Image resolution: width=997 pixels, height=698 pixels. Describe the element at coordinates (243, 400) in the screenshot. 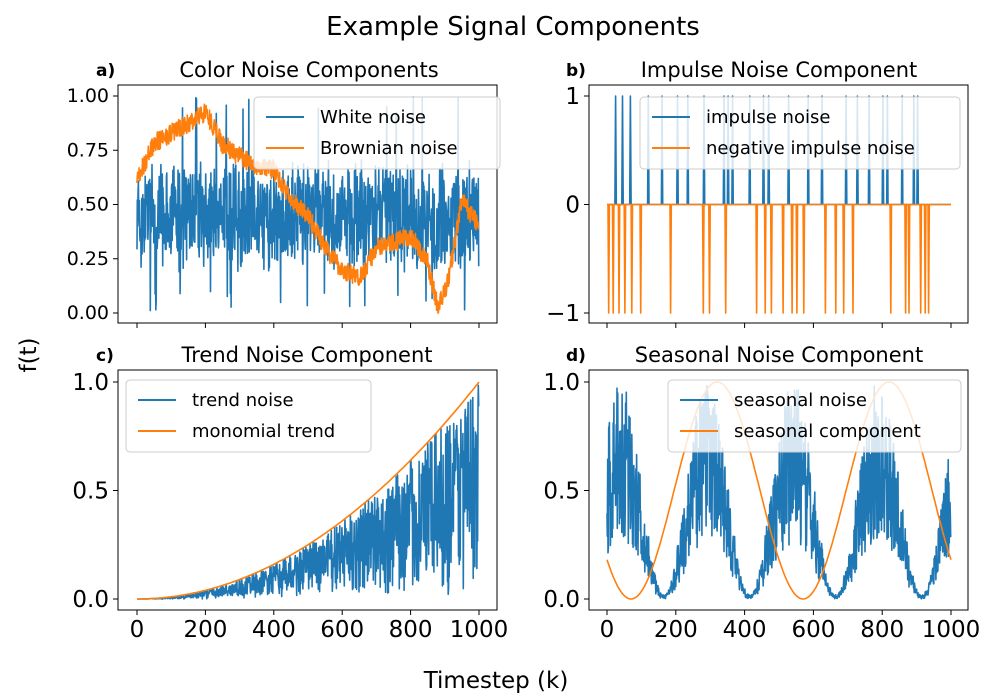

I see `legend-label: trend noise` at that location.